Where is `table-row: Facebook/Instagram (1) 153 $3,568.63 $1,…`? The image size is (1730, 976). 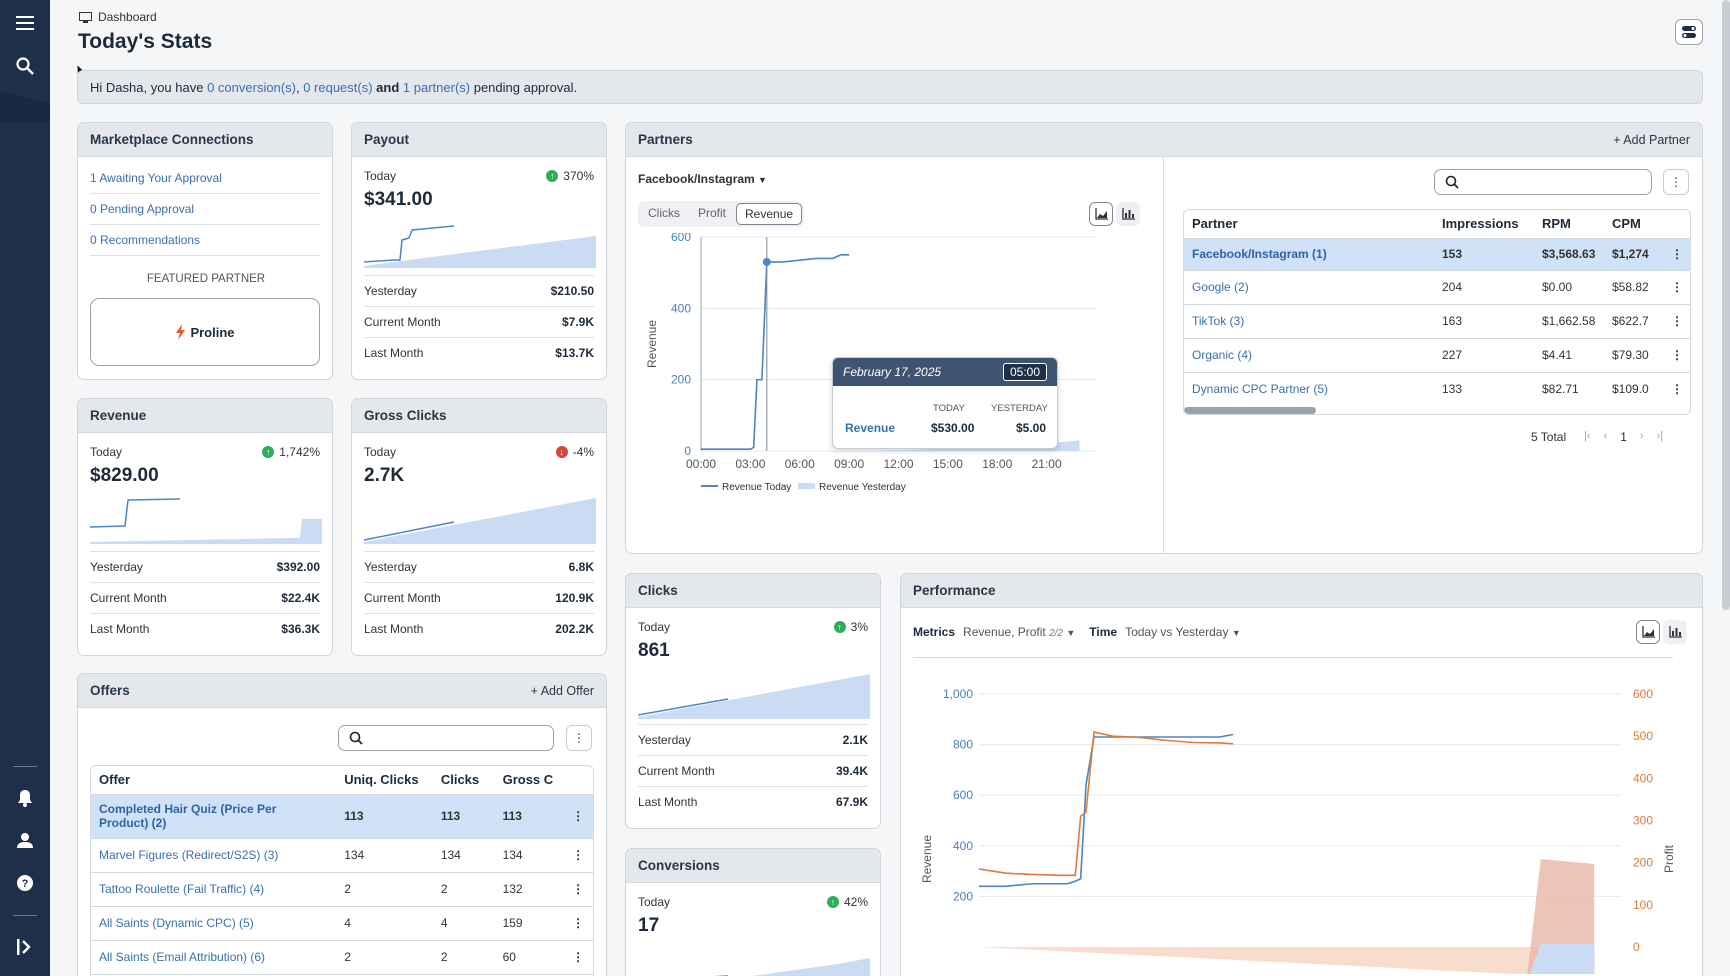
table-row: Facebook/Instagram (1) 153 $3,568.63 $1,… is located at coordinates (1437, 254).